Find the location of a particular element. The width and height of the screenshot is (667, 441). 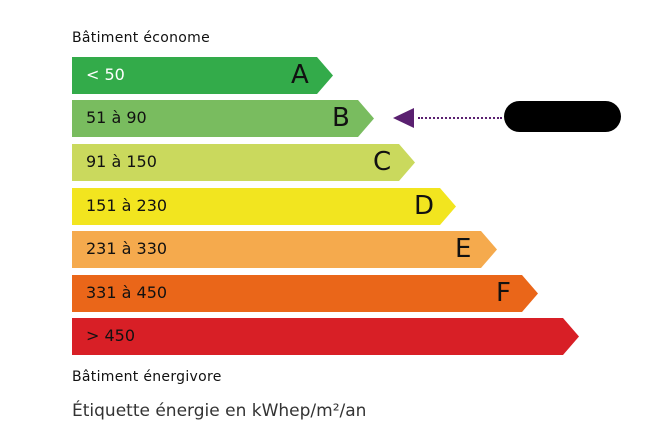

energy-class-b: 51 à 90 B is located at coordinates (223, 118).